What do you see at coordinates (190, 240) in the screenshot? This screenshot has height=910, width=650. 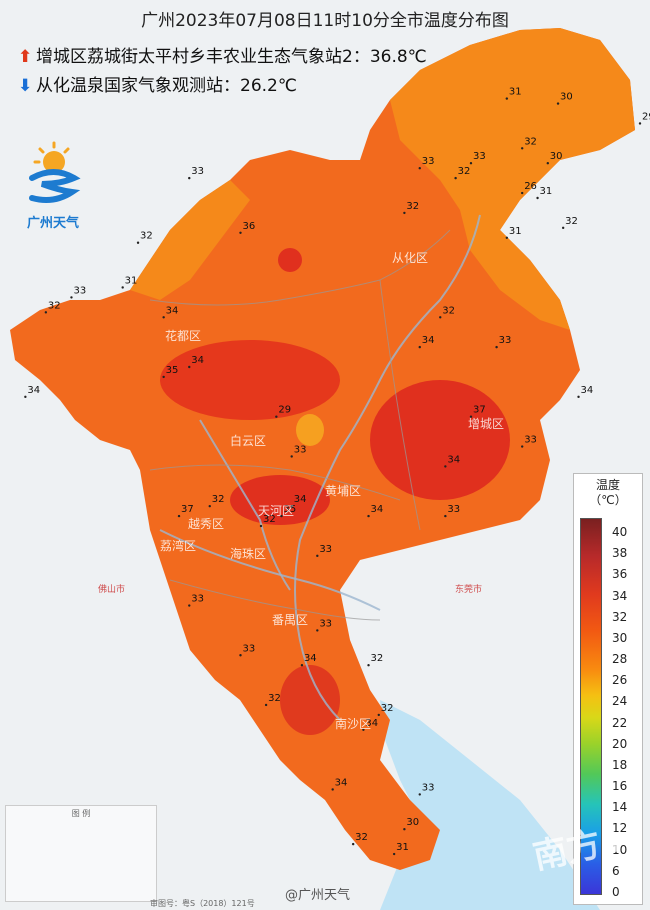 I see `west-warm-zone` at bounding box center [190, 240].